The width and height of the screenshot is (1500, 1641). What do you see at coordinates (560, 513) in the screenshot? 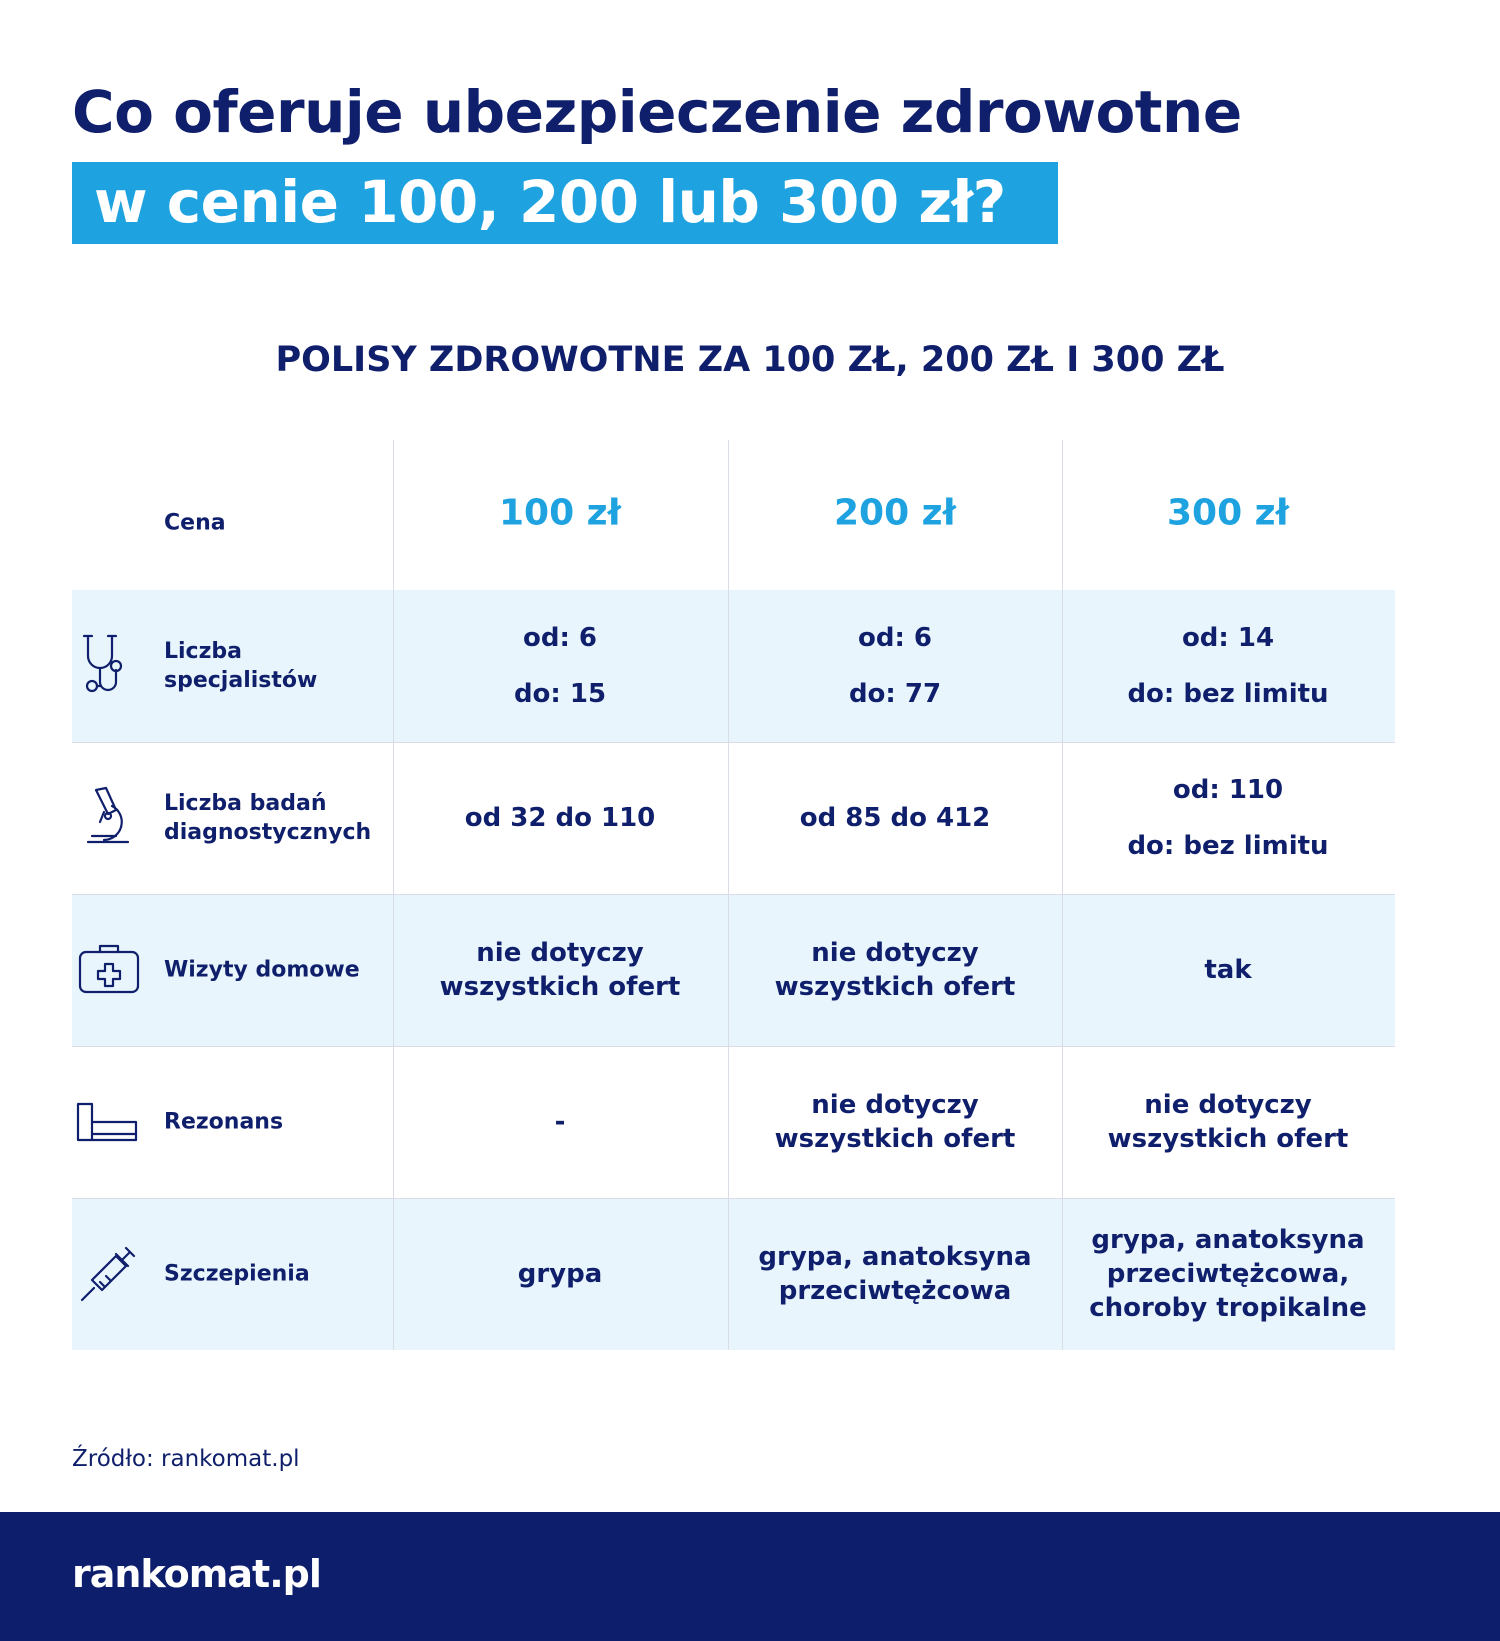
I see `price-header: 100 zł` at bounding box center [560, 513].